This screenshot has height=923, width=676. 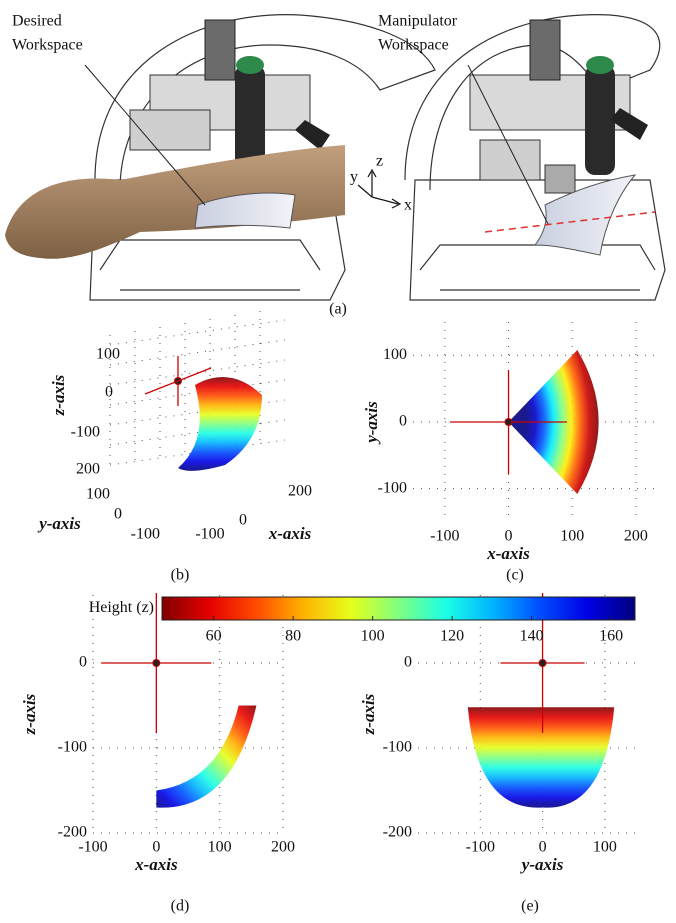 What do you see at coordinates (108, 354) in the screenshot?
I see `z-tick-label: 100` at bounding box center [108, 354].